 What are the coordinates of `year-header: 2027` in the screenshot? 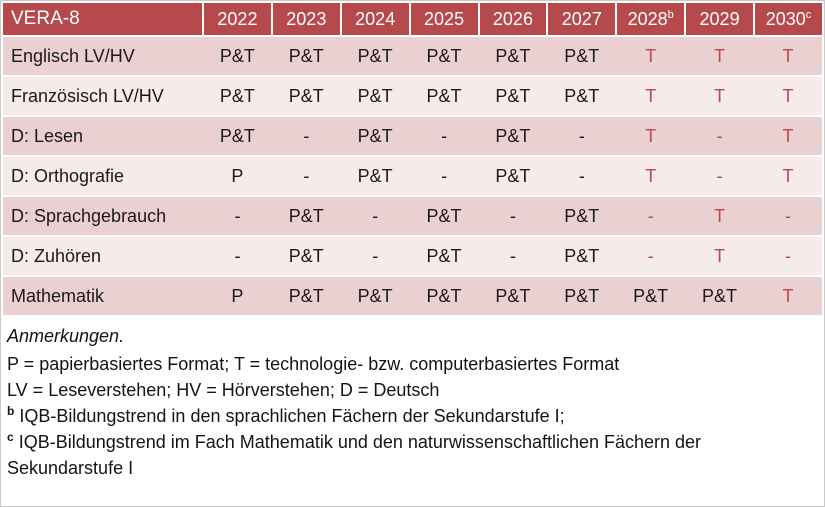 It's located at (582, 19).